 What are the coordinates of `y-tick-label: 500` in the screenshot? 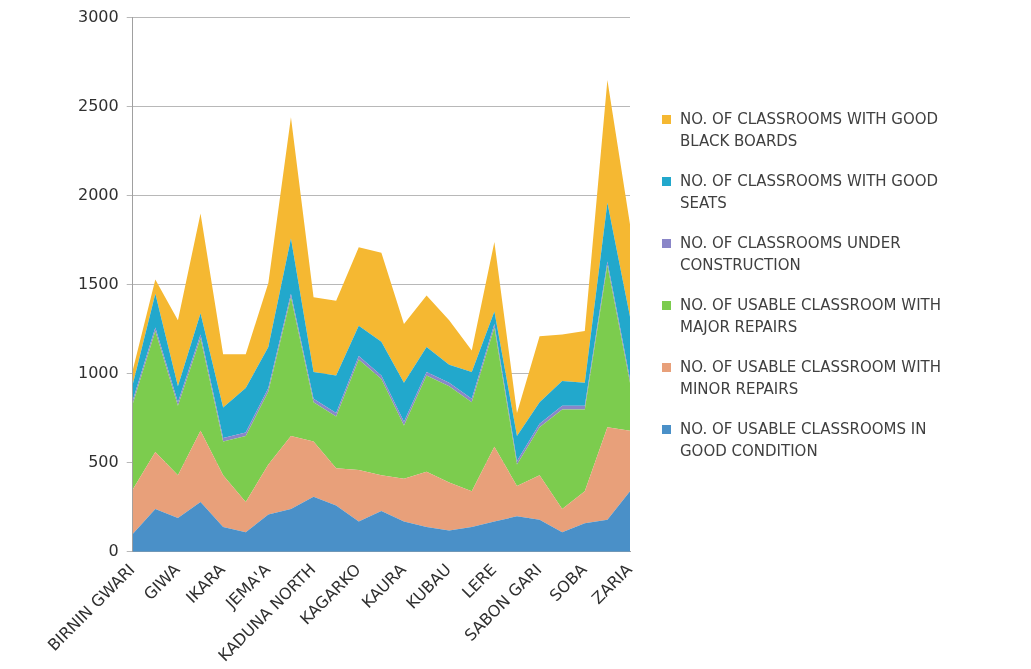 It's located at (103, 461).